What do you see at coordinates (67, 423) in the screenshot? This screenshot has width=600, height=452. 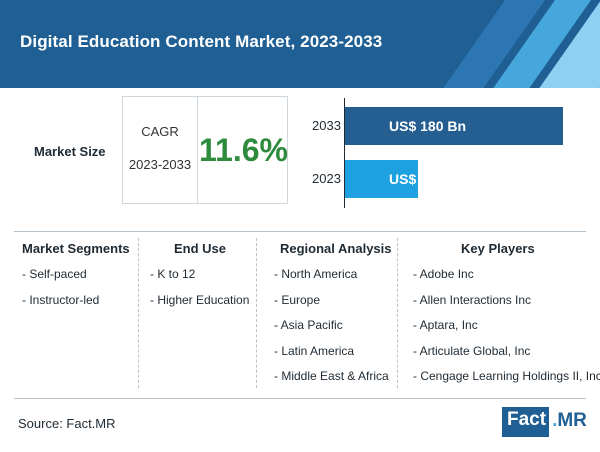 I see `source-note: Source: Fact.MR` at bounding box center [67, 423].